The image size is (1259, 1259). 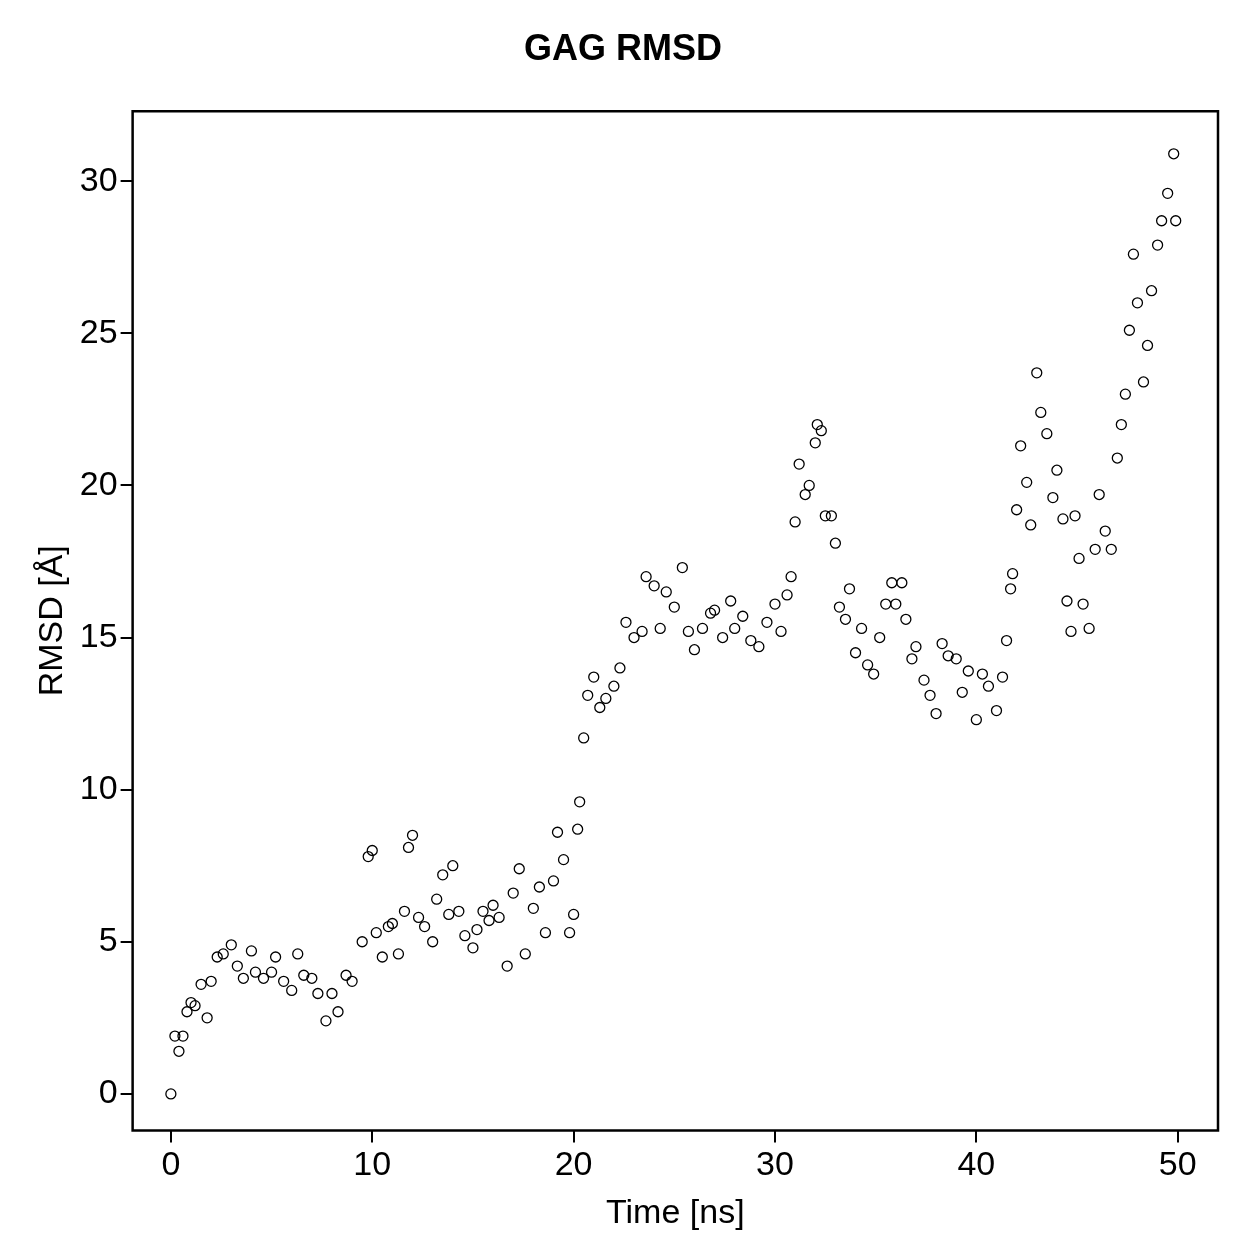 I want to click on y-tick-label: 25, so click(x=98, y=330).